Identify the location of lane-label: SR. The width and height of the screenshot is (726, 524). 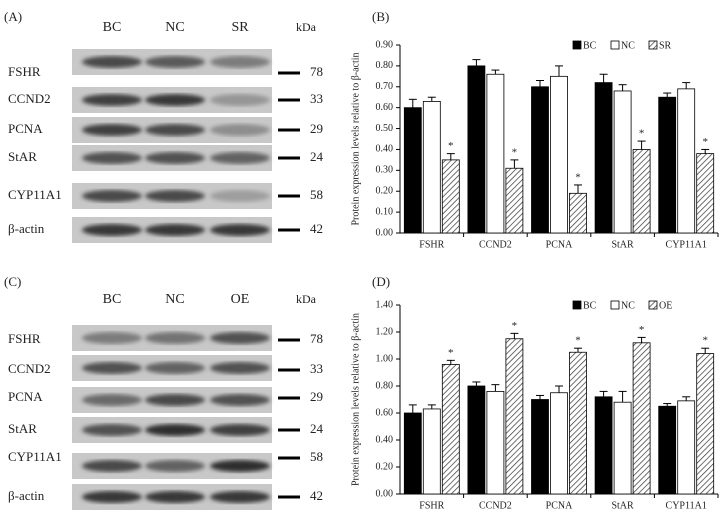
(240, 27).